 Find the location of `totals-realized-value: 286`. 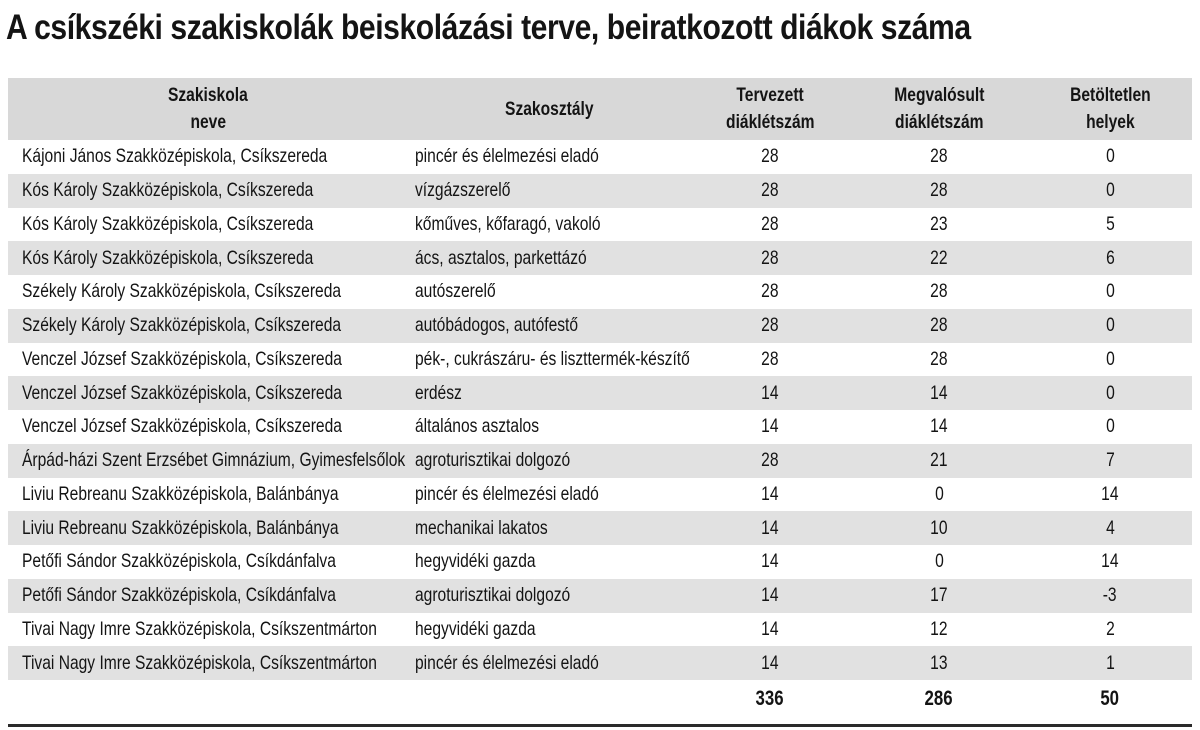

totals-realized-value: 286 is located at coordinates (939, 698).